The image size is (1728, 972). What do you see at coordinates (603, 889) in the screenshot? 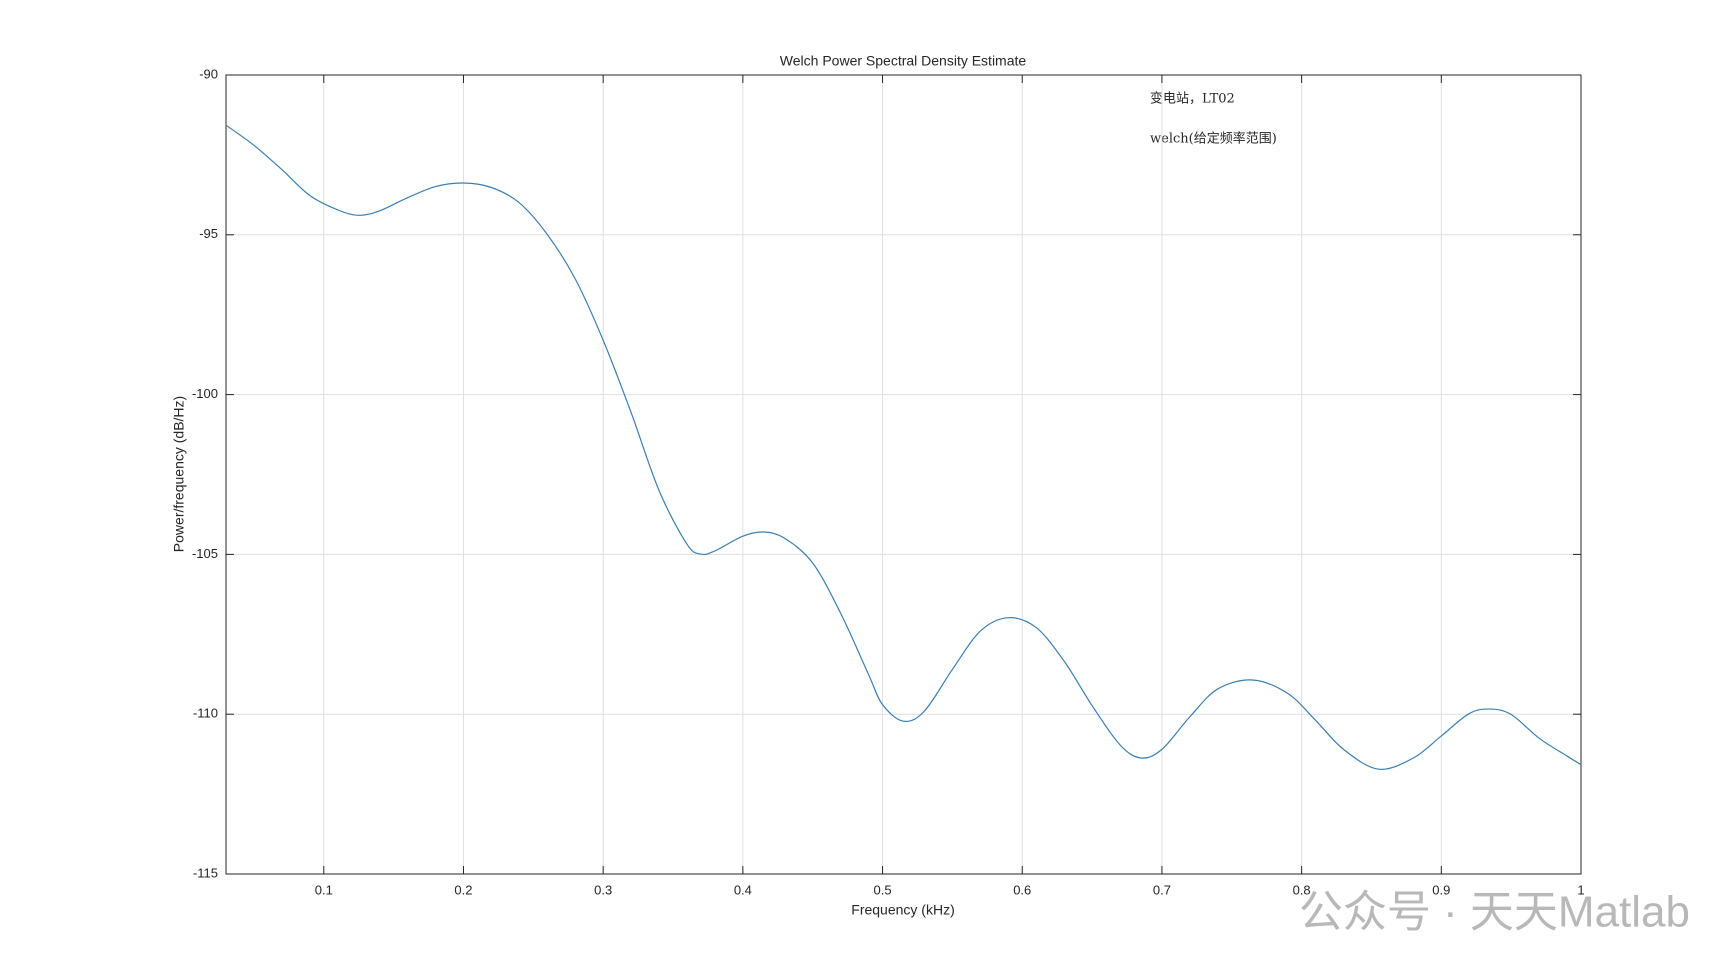
I see `x-tick-label: 0.3` at bounding box center [603, 889].